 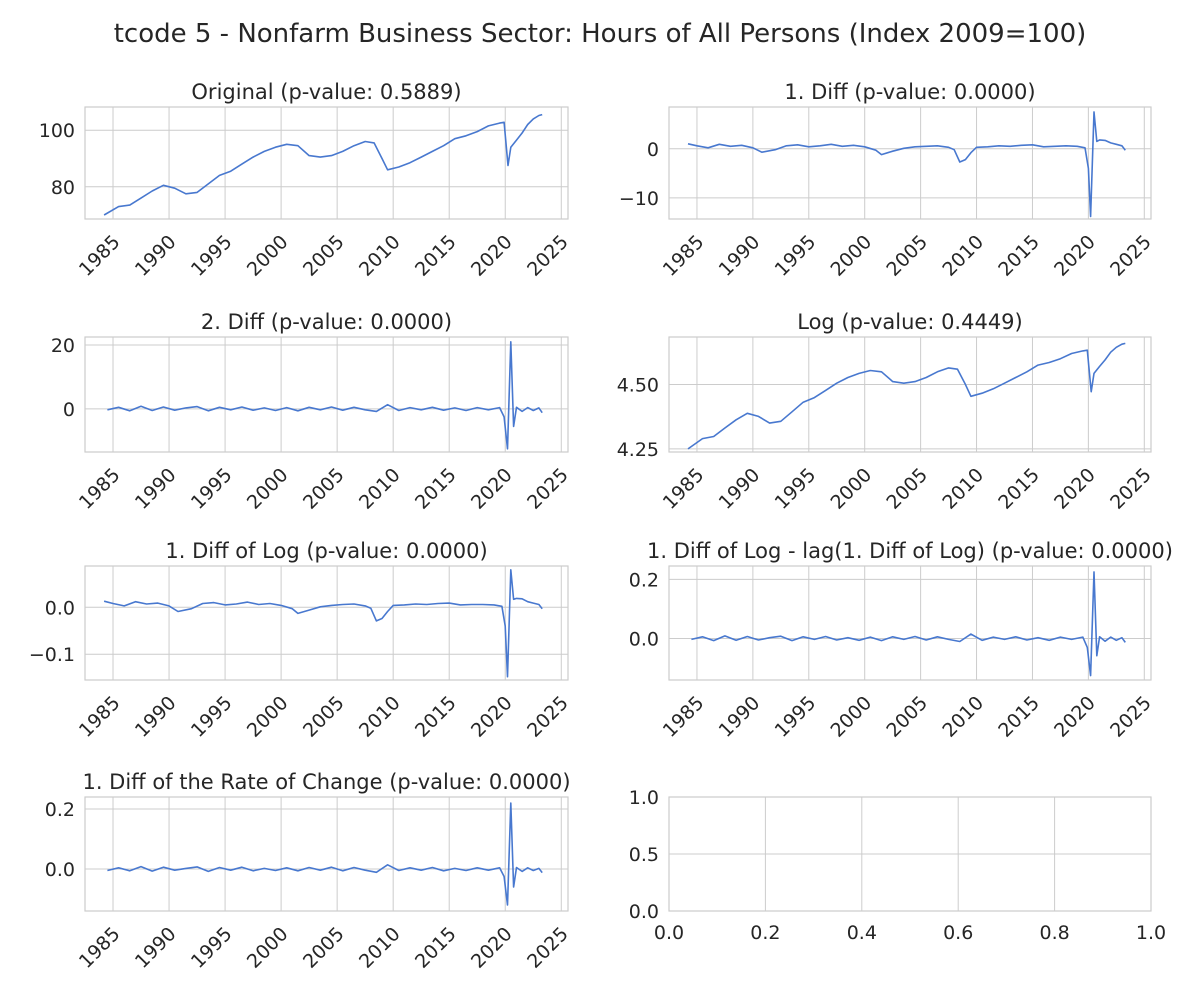 What do you see at coordinates (1054, 933) in the screenshot?
I see `x-tick-label: 0.8` at bounding box center [1054, 933].